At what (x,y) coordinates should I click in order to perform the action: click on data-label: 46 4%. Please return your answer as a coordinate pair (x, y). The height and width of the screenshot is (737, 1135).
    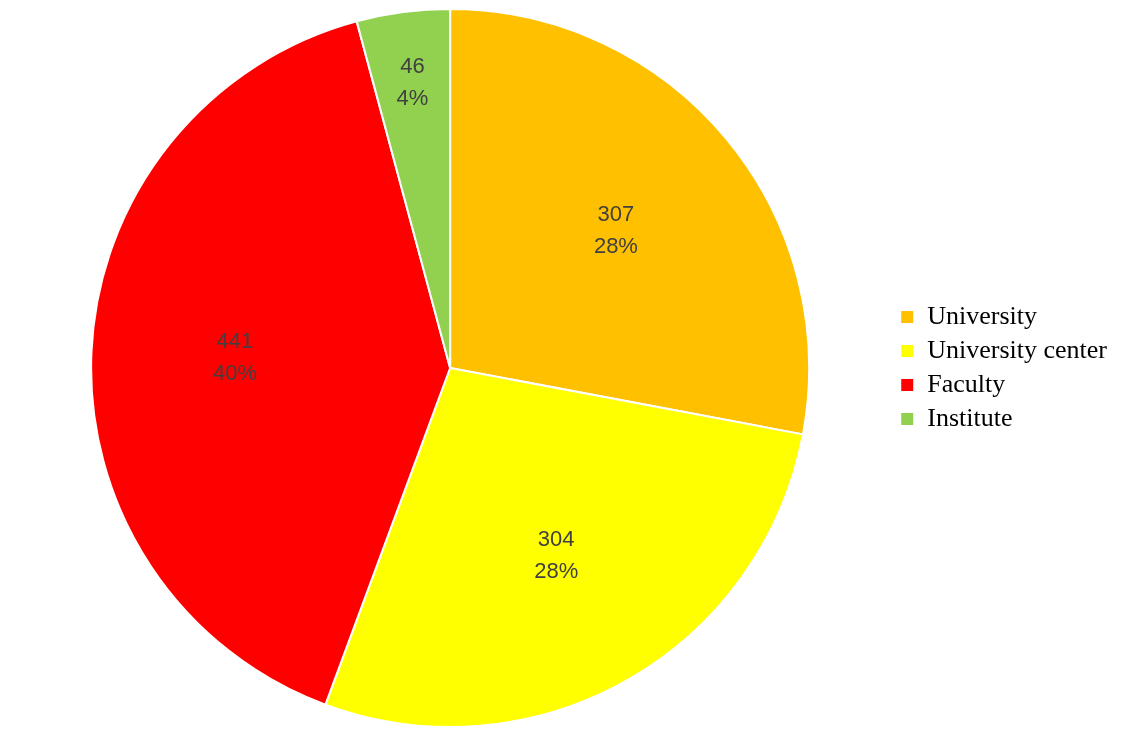
    Looking at the image, I should click on (412, 82).